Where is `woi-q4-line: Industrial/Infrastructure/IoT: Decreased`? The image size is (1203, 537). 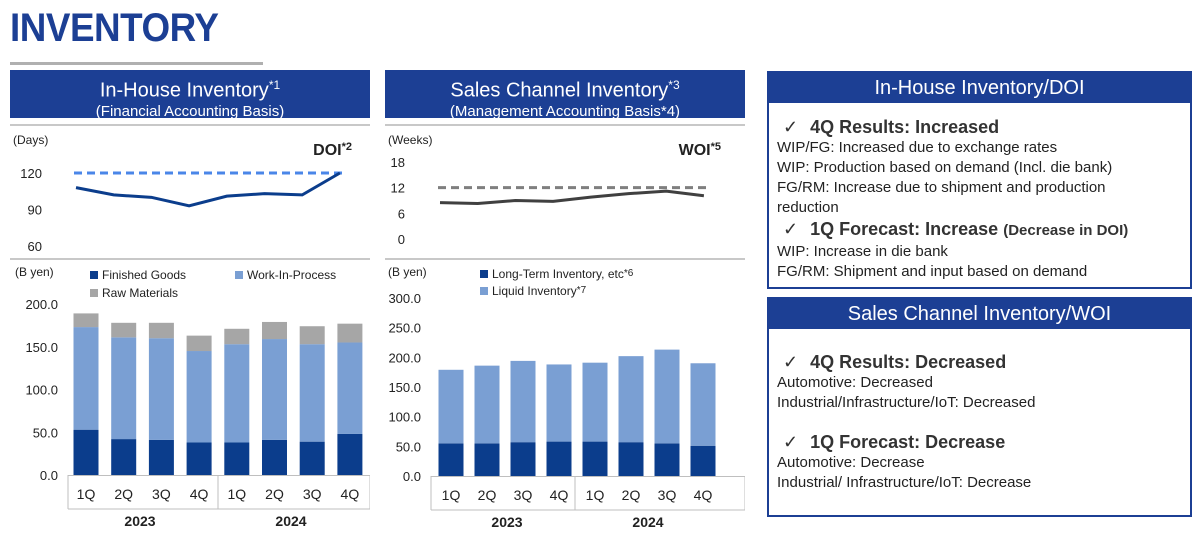
woi-q4-line: Industrial/Infrastructure/IoT: Decreased is located at coordinates (906, 402).